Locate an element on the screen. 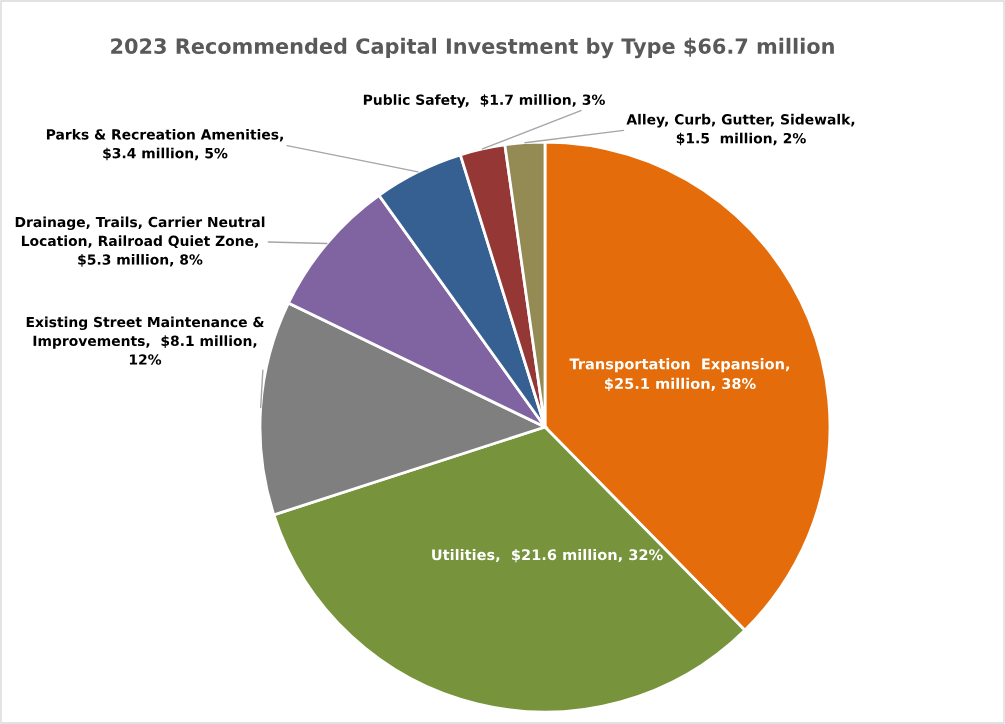 This screenshot has height=724, width=1005. slice-label: Alley, Curb, Gutter, Sidewalk, $1.5 million, 2% is located at coordinates (740, 129).